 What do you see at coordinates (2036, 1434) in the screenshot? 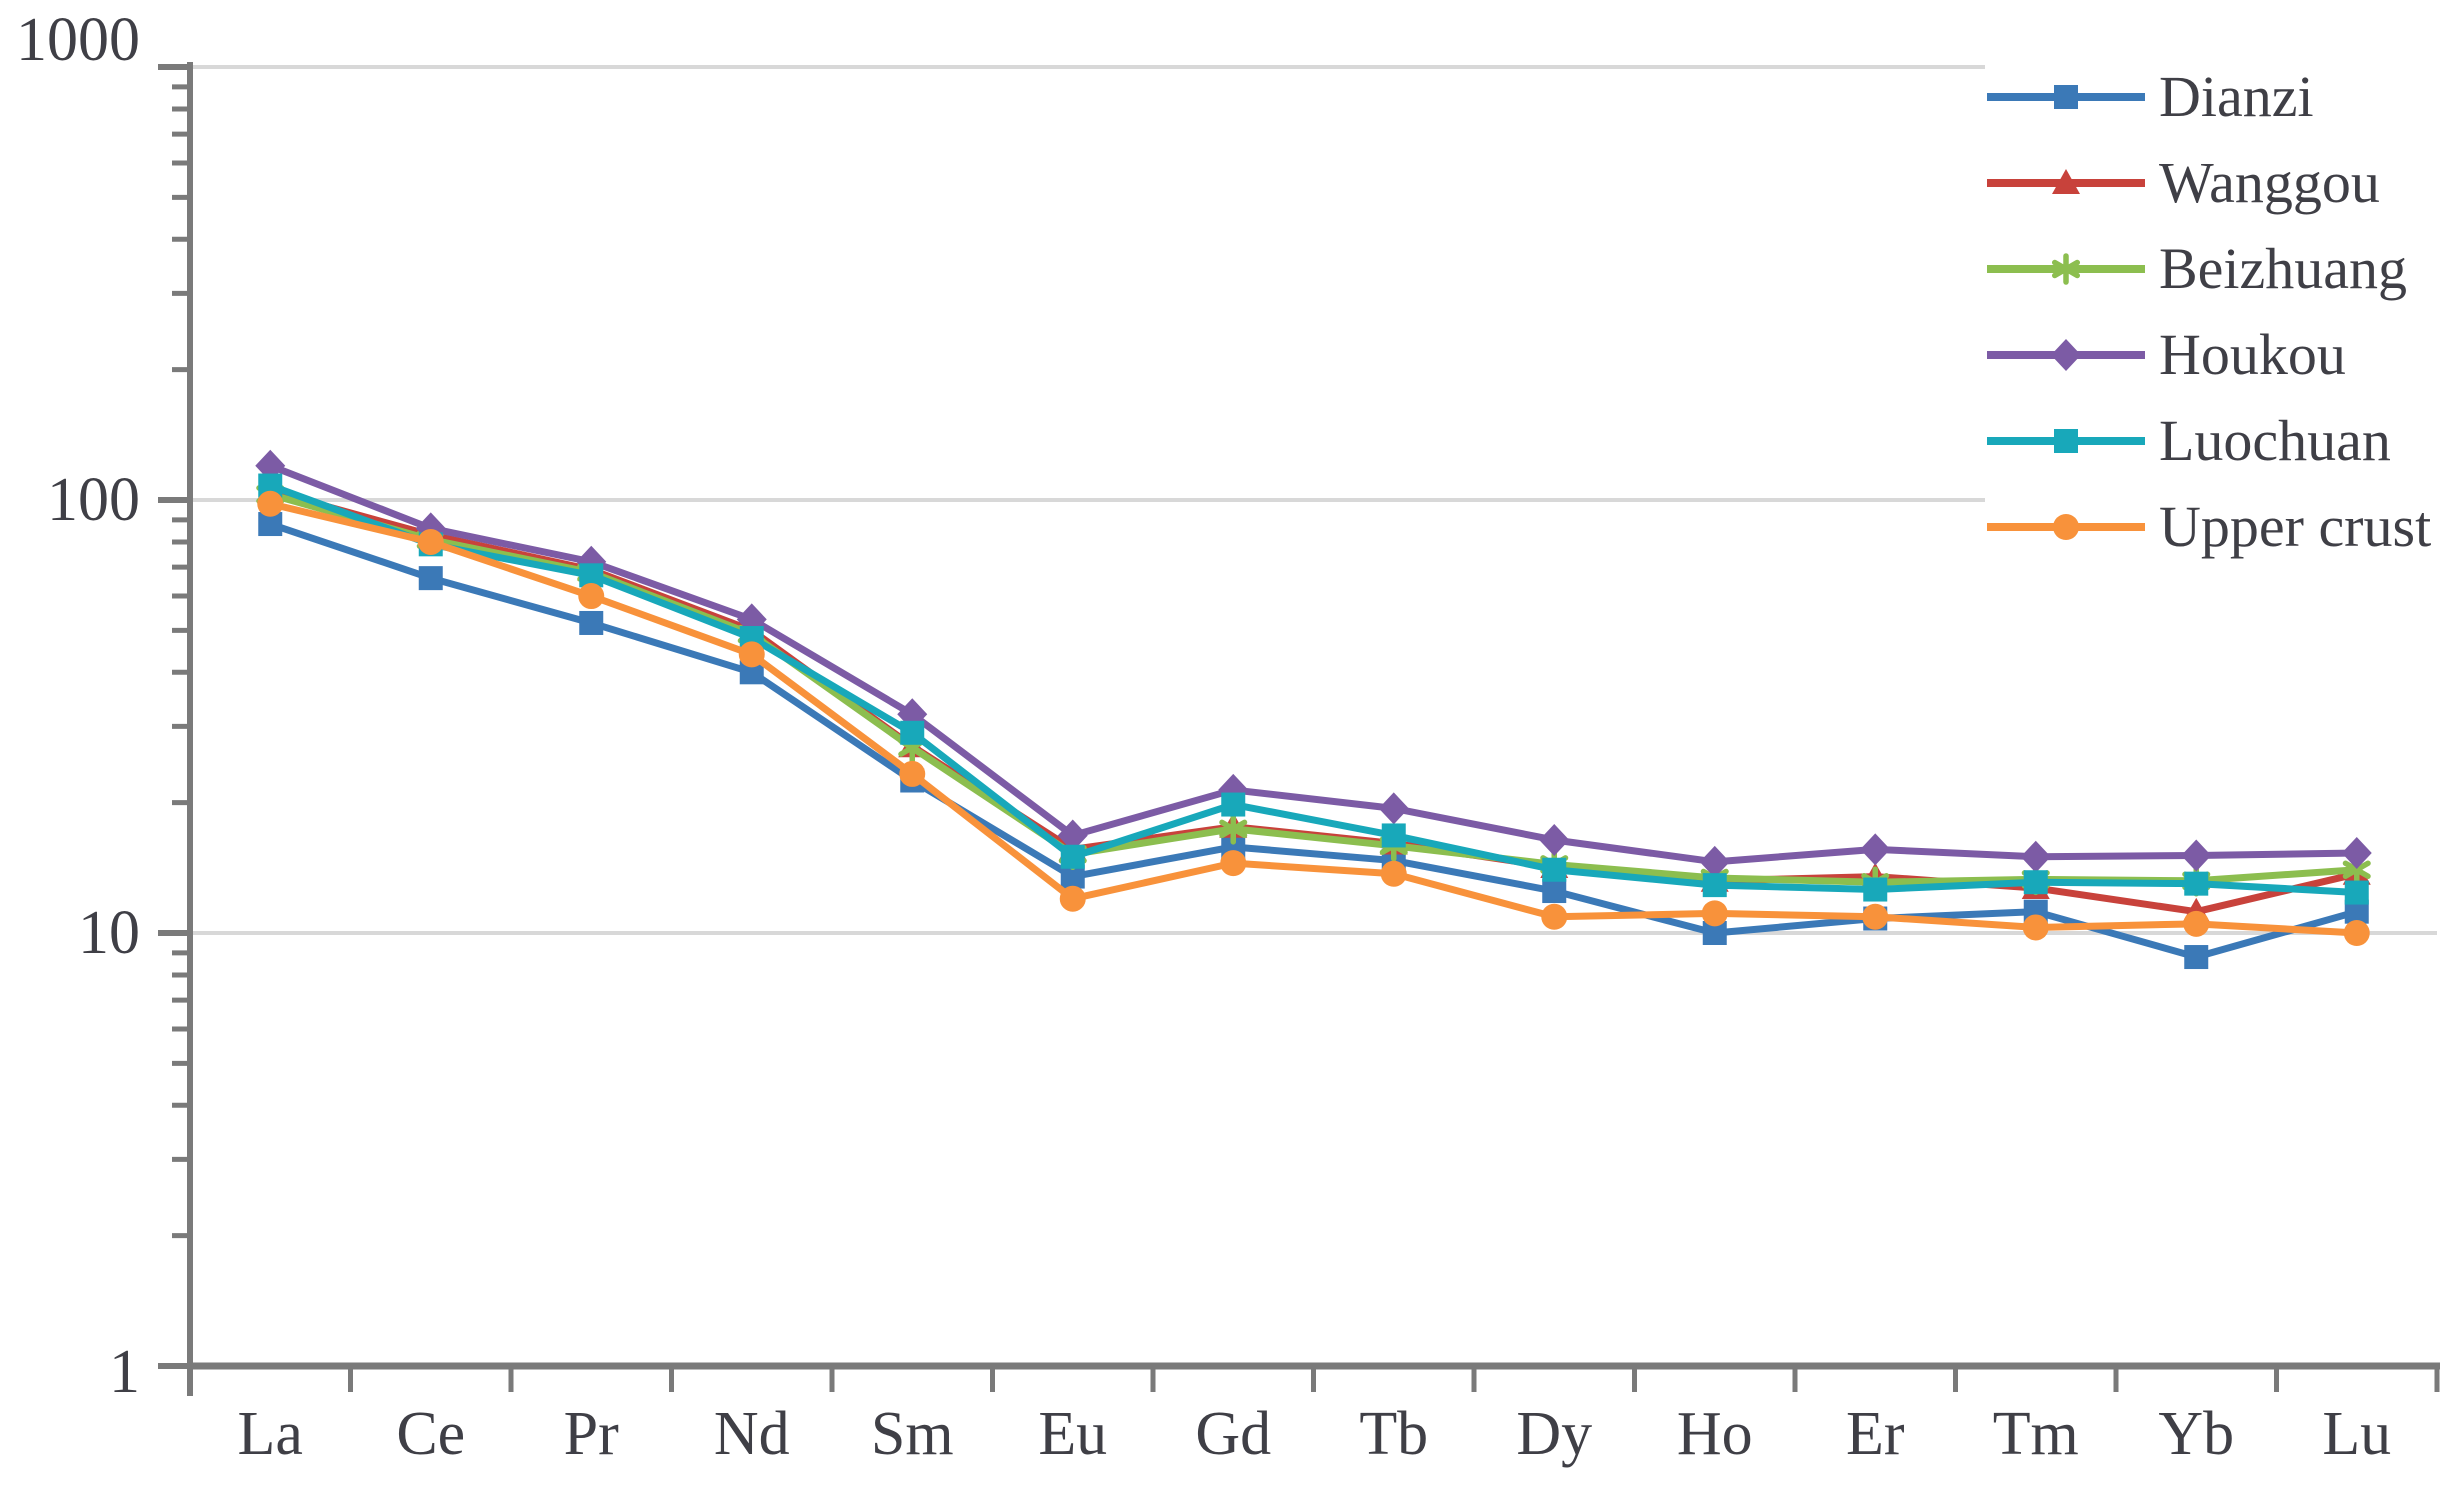
I see `x-category-label: Tm` at bounding box center [2036, 1434].